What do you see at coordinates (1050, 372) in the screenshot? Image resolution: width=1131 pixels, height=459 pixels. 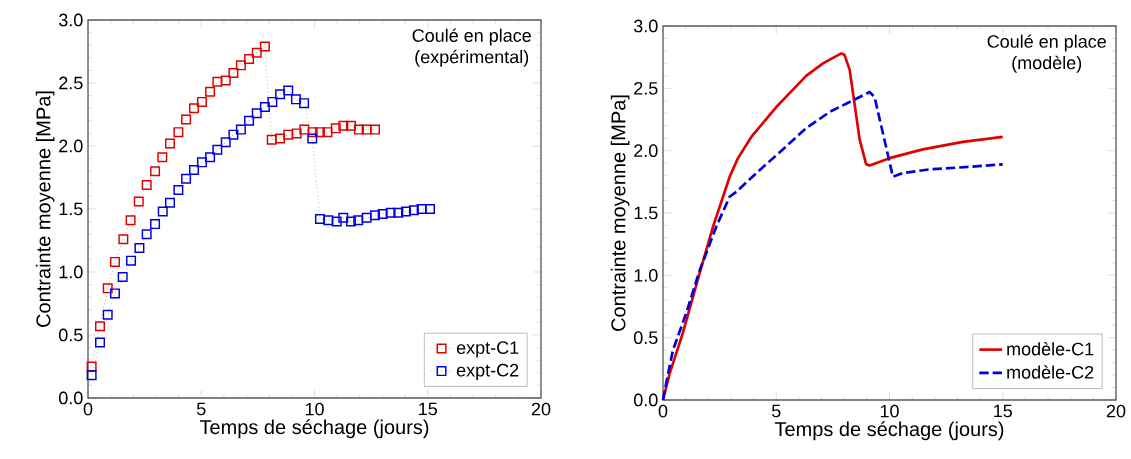 I see `legend-label: modèle-C2` at bounding box center [1050, 372].